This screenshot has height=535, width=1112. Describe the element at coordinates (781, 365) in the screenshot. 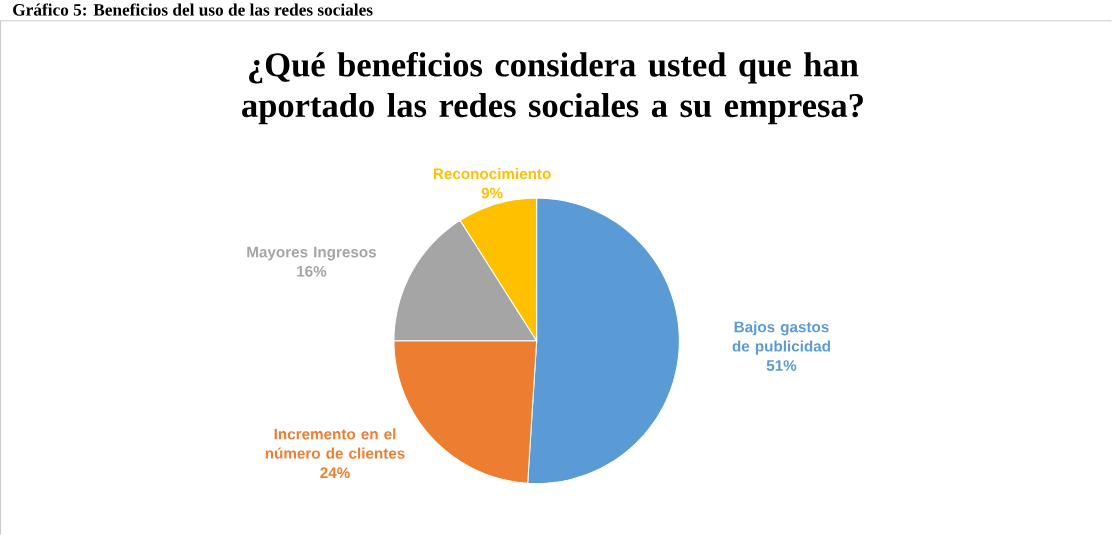

I see `data-label: 51%` at that location.